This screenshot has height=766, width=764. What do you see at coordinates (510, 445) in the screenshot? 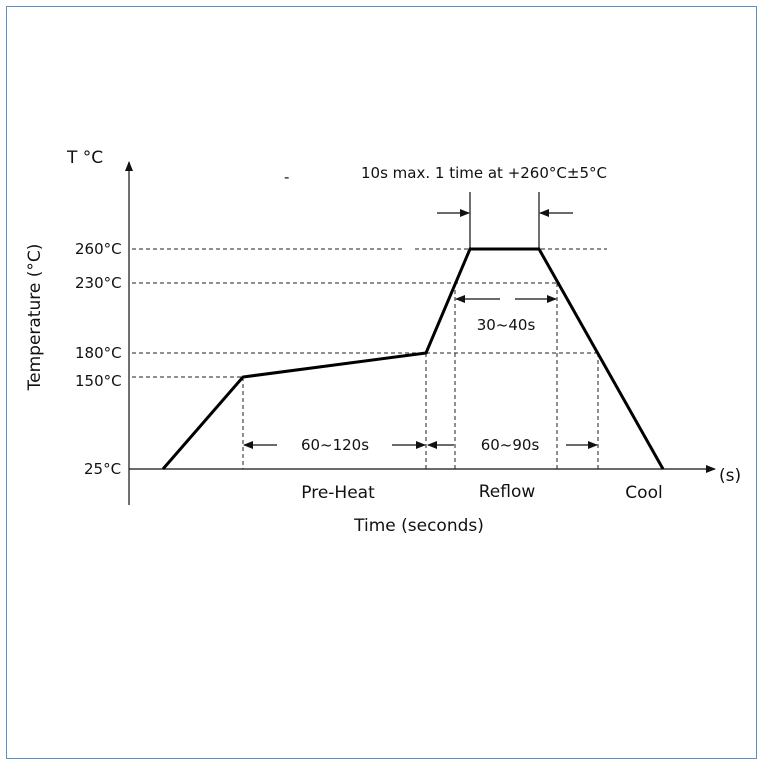
I see `duration-reflow: 60~90s` at bounding box center [510, 445].